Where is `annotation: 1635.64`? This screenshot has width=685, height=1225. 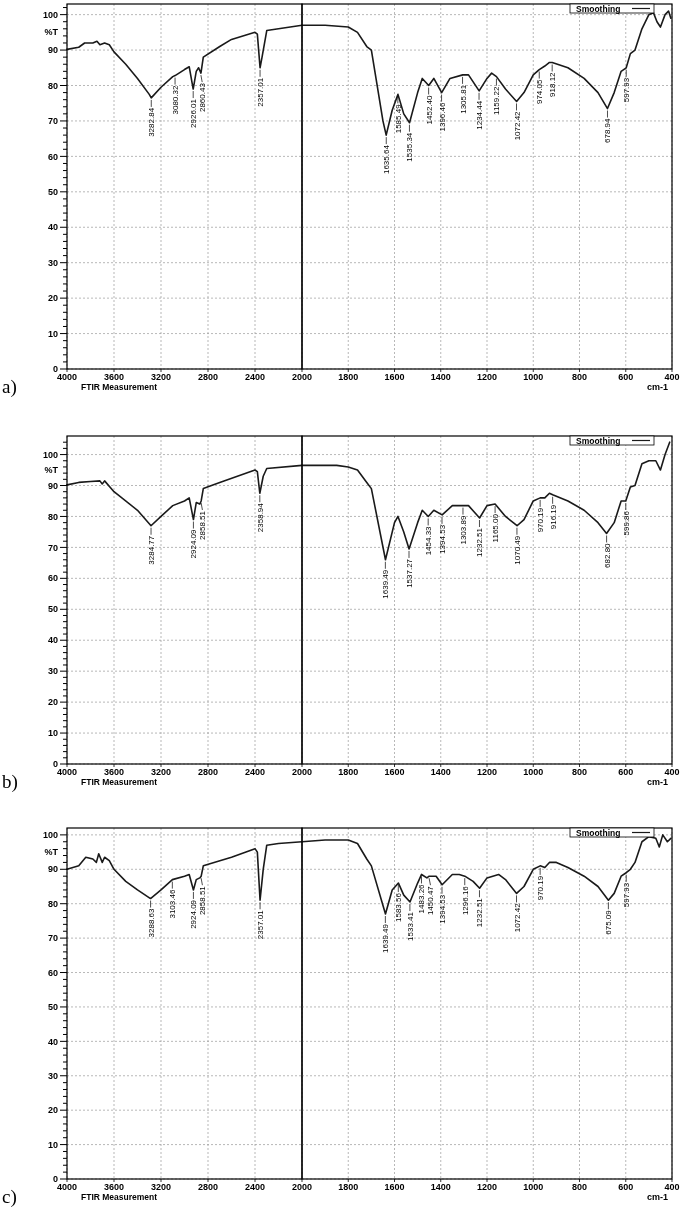 annotation: 1635.64 is located at coordinates (387, 159).